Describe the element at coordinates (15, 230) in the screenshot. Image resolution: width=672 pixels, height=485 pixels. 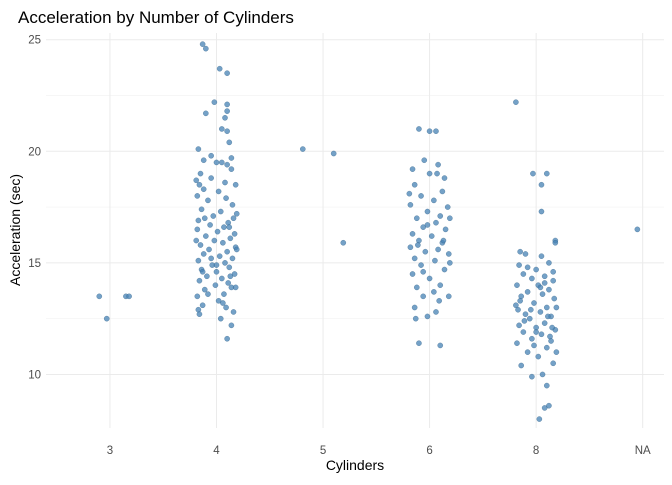
I see `y-axis-title: Acceleration (sec)` at that location.